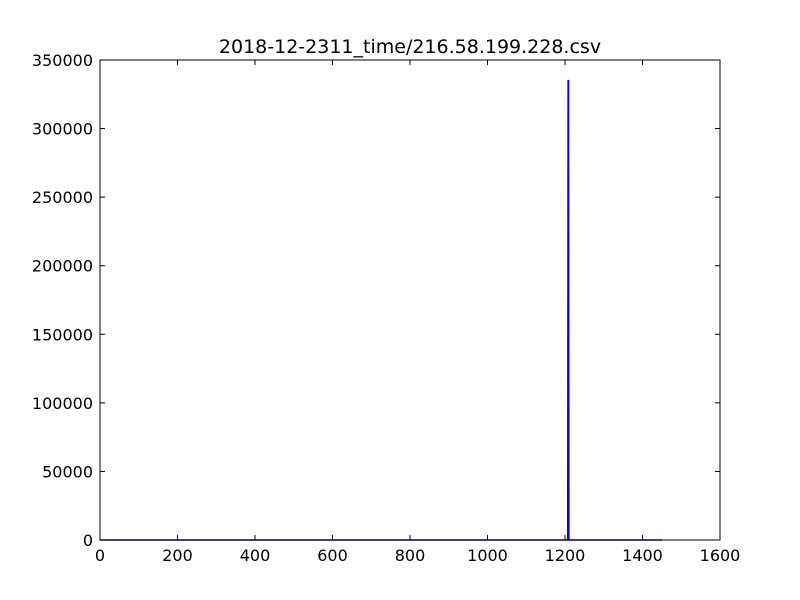 The width and height of the screenshot is (800, 600). I want to click on x-tick-label: 1400, so click(642, 555).